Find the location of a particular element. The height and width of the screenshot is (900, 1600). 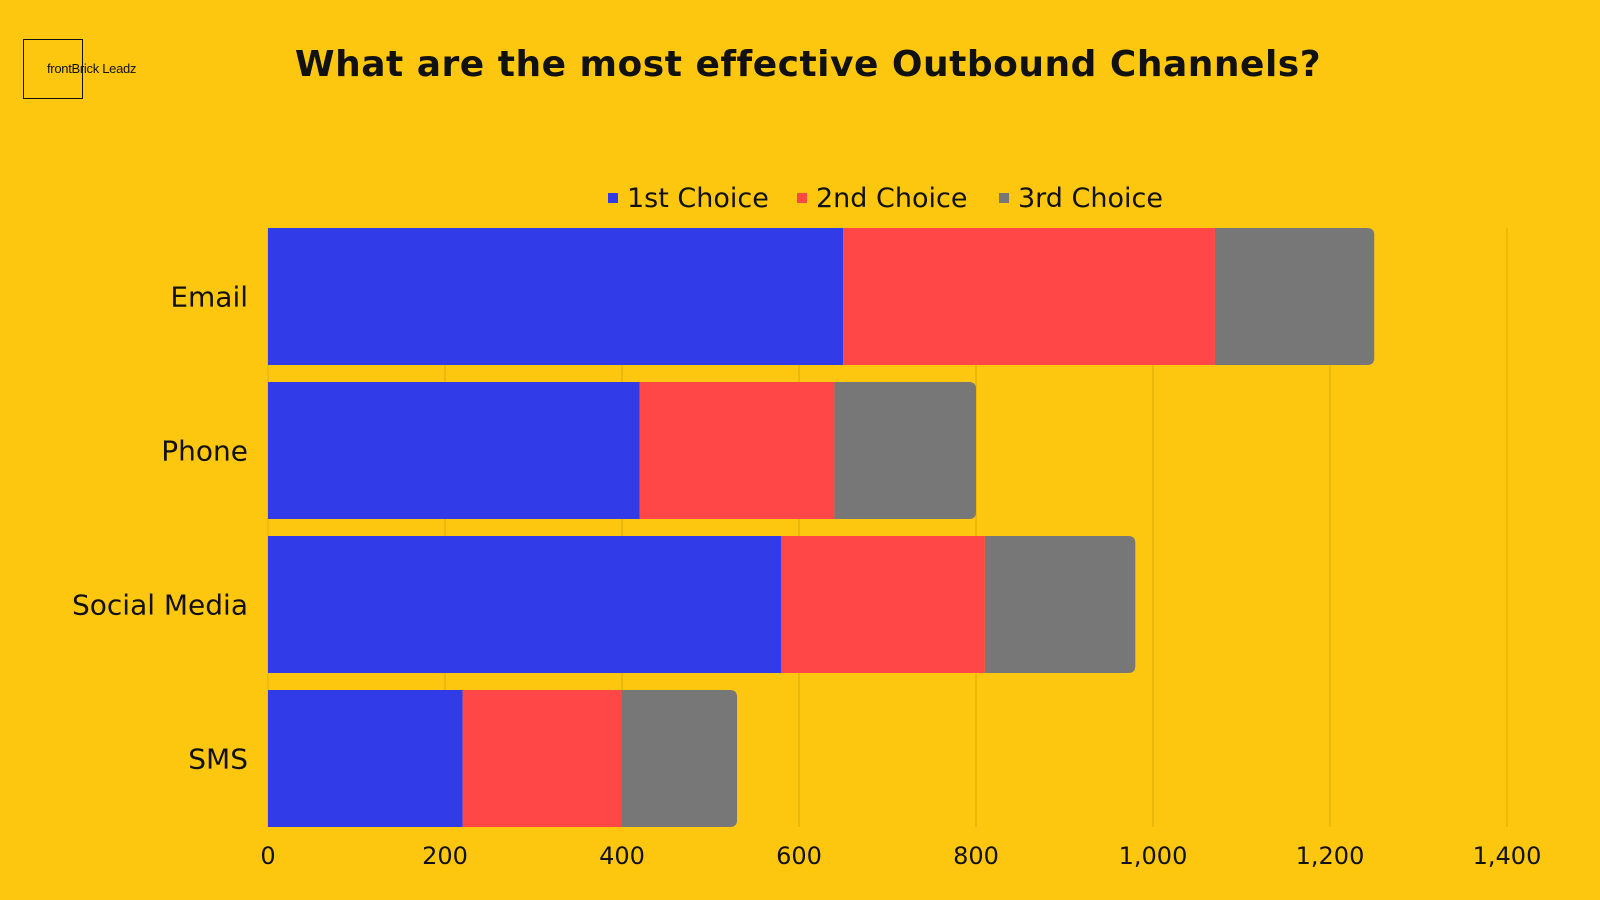

x-tick-label: 200 is located at coordinates (445, 856).